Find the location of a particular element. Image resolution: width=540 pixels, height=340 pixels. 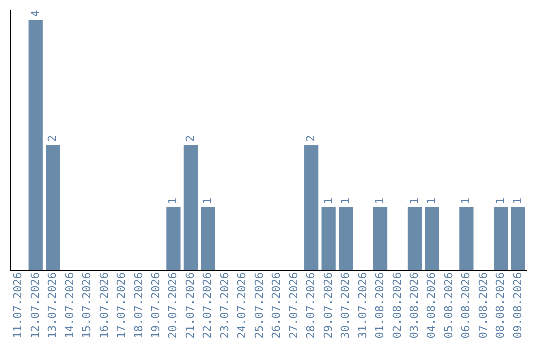

x-tick-label: 07.08.2026 is located at coordinates (483, 305).